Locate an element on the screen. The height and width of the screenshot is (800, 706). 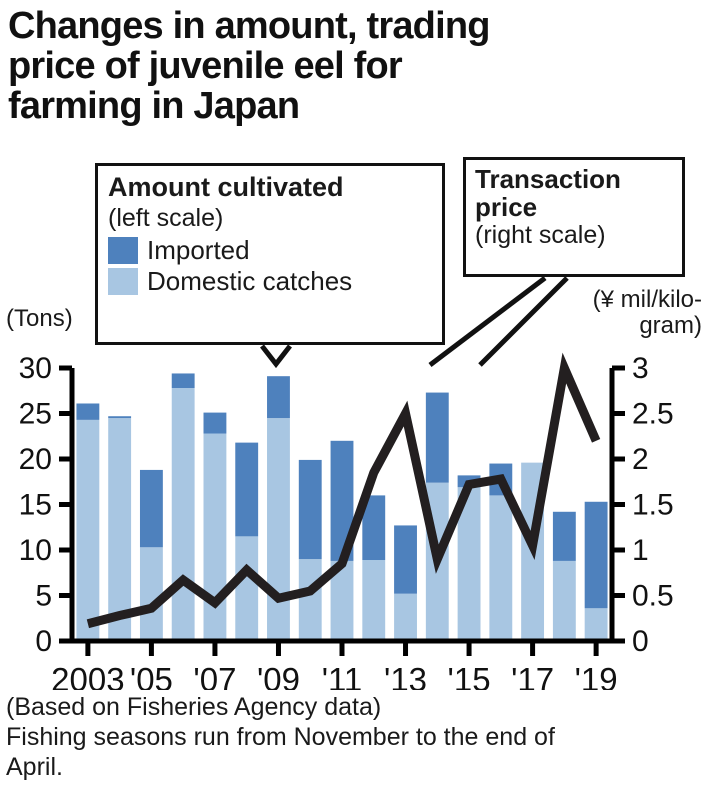
bar-domestic-'16 is located at coordinates (501, 568).